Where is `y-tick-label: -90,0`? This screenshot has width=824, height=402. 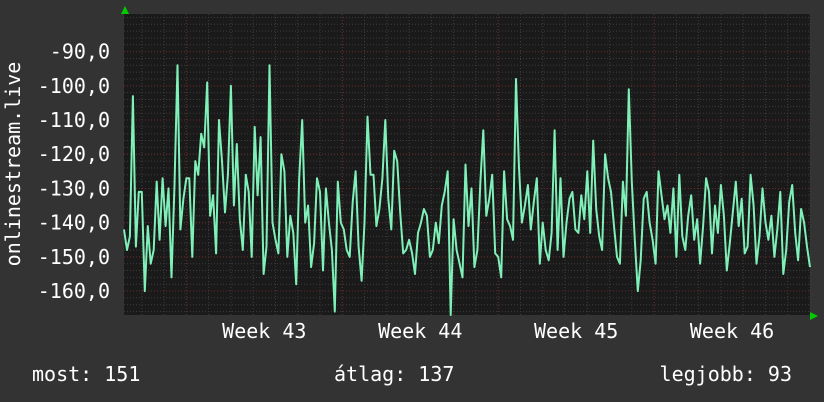 y-tick-label: -90,0 is located at coordinates (80, 52).